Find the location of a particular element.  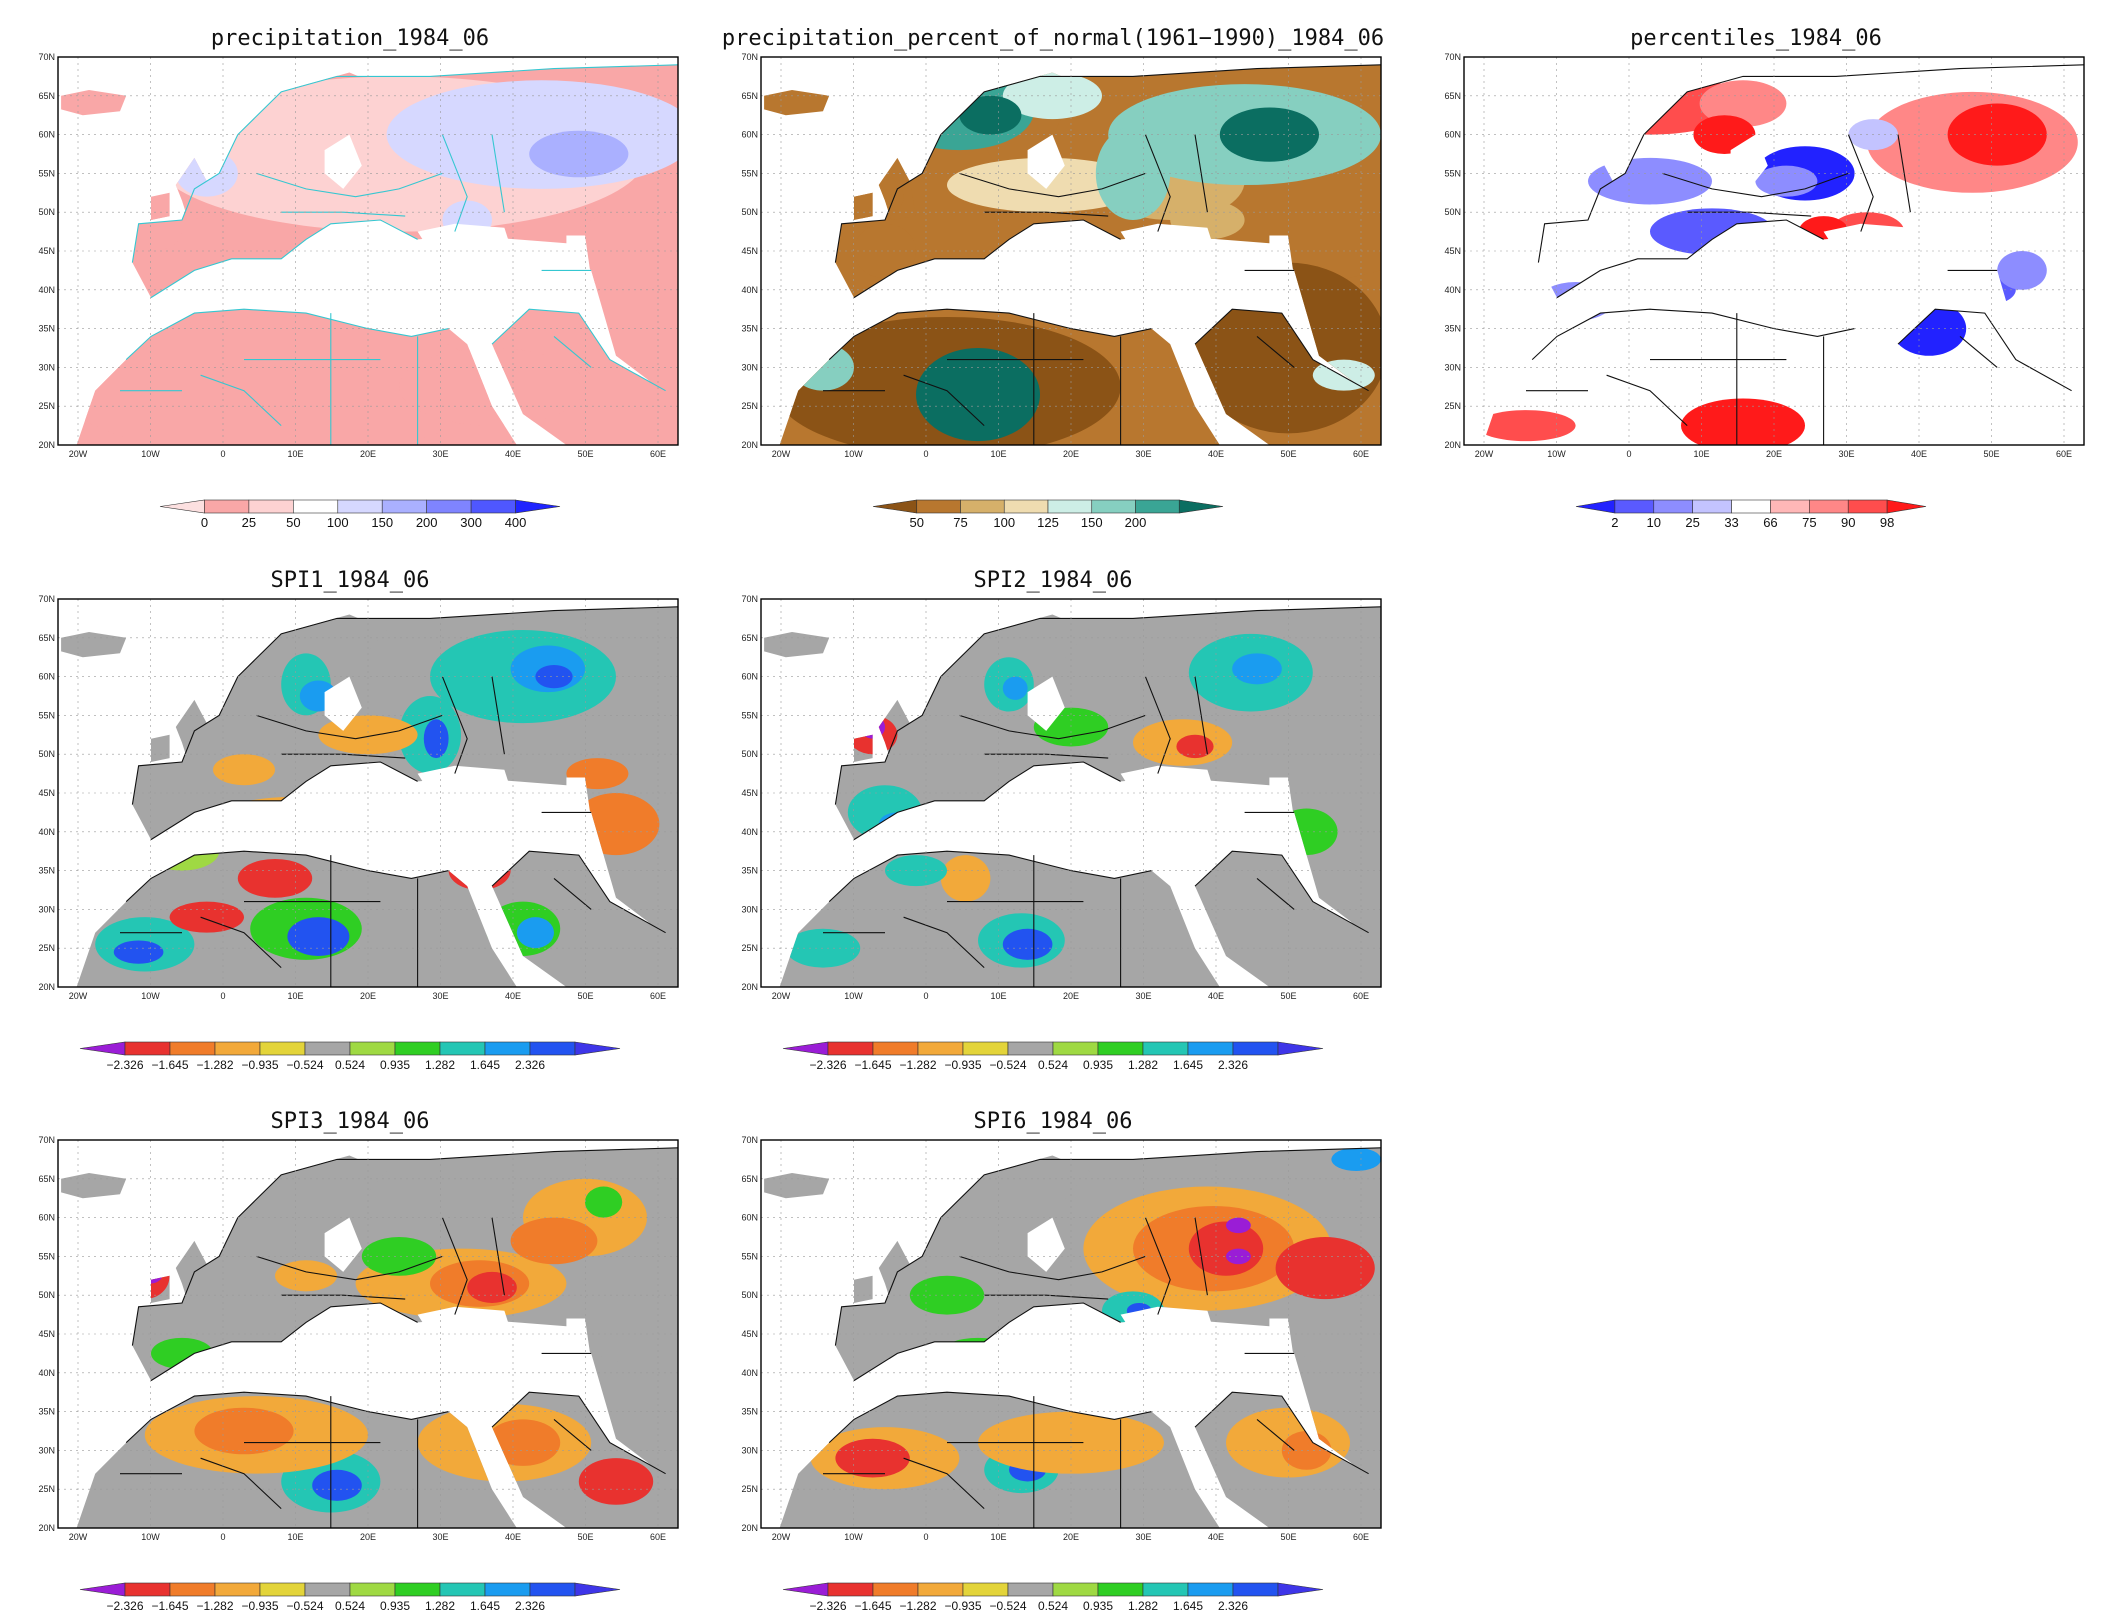

lat-tick-label: 65N is located at coordinates (1452, 96).